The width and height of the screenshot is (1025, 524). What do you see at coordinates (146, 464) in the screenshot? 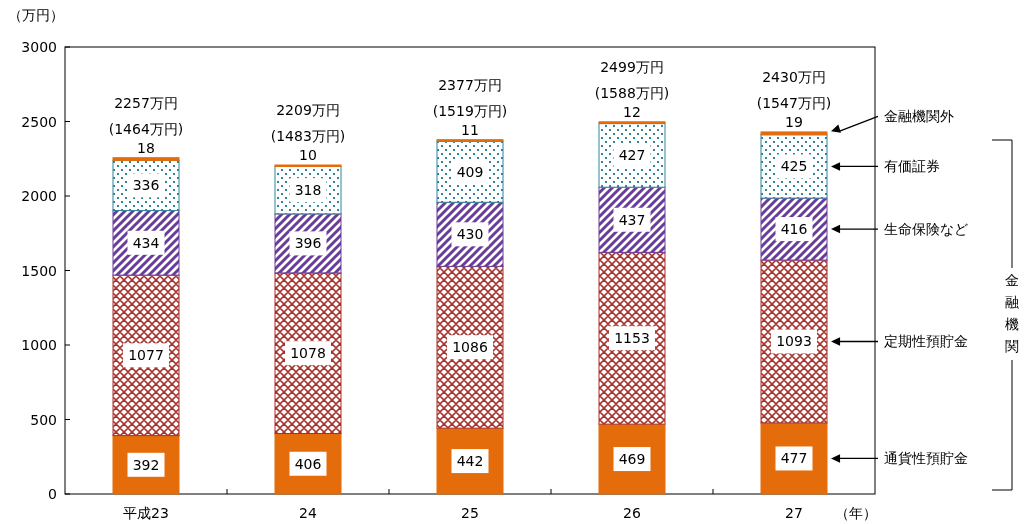
I see `data-label: 392` at bounding box center [146, 464].